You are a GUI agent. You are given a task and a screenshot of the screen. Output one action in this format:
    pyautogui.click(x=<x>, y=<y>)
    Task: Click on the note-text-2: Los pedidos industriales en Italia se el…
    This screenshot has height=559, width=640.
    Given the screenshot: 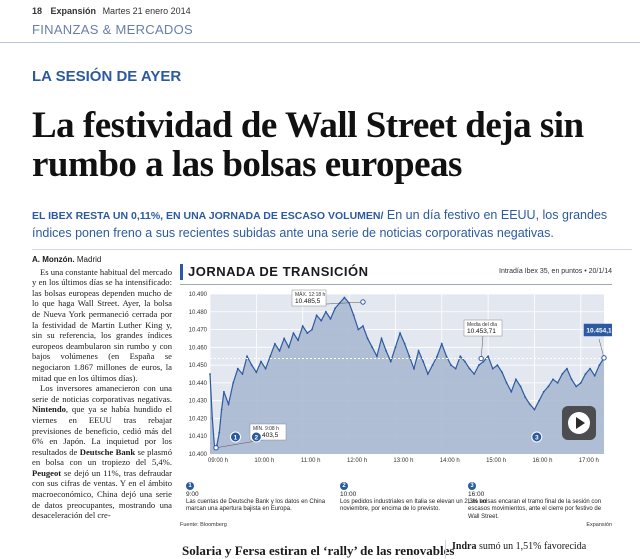 What is the action you would take?
    pyautogui.click(x=413, y=505)
    